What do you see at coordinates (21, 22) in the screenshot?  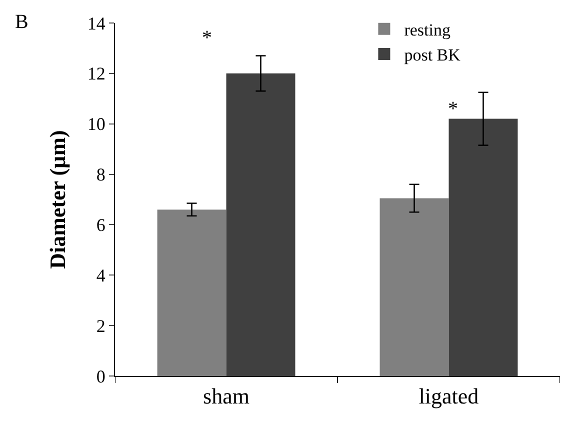 I see `text: B` at bounding box center [21, 22].